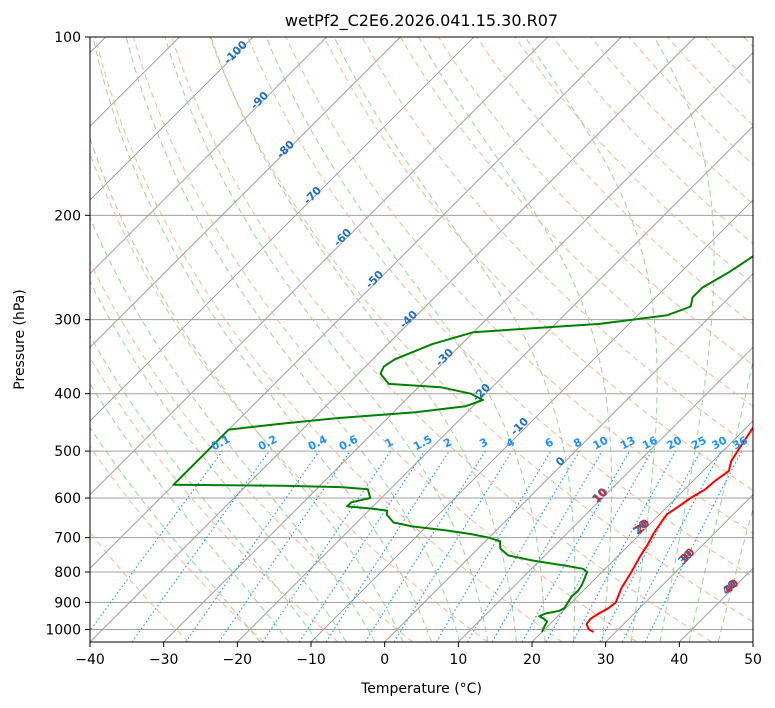  What do you see at coordinates (67, 38) in the screenshot?
I see `y-tick-label: 100` at bounding box center [67, 38].